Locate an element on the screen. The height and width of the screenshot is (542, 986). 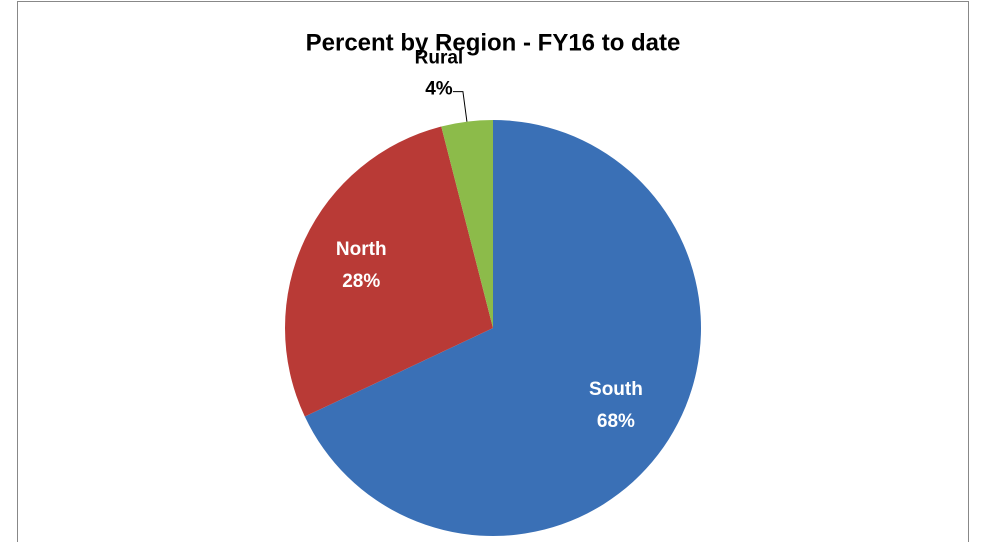
slice-value-label: 68% is located at coordinates (616, 421).